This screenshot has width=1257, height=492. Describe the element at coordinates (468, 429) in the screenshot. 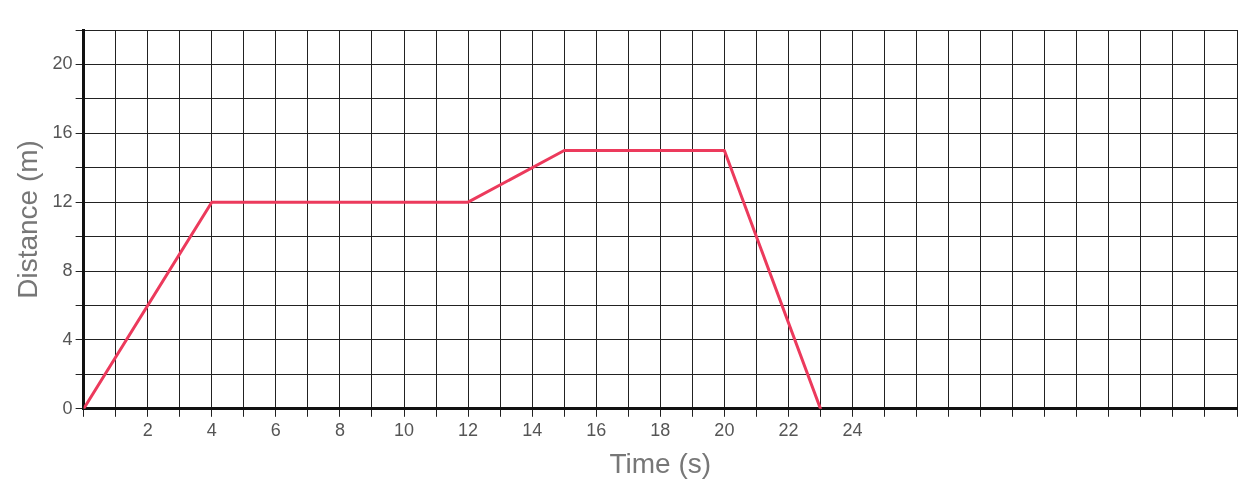

I see `x-tick-label: 12` at that location.